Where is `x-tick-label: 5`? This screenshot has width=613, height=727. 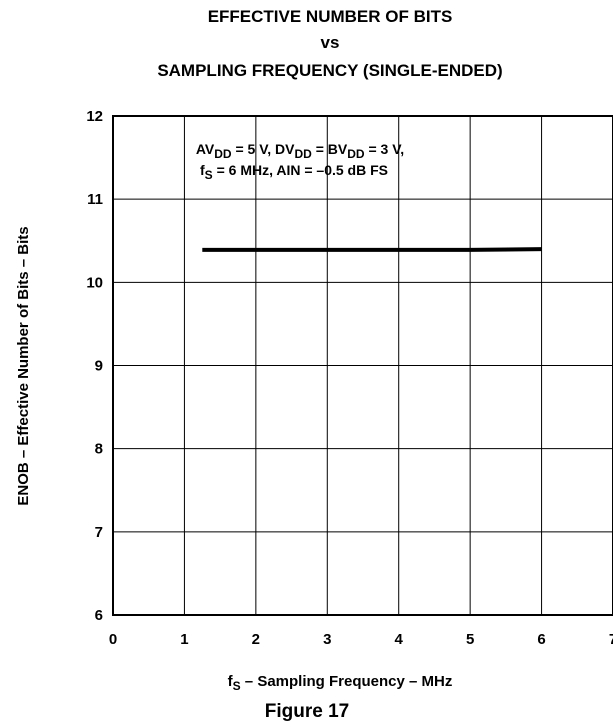 x-tick-label: 5 is located at coordinates (470, 639).